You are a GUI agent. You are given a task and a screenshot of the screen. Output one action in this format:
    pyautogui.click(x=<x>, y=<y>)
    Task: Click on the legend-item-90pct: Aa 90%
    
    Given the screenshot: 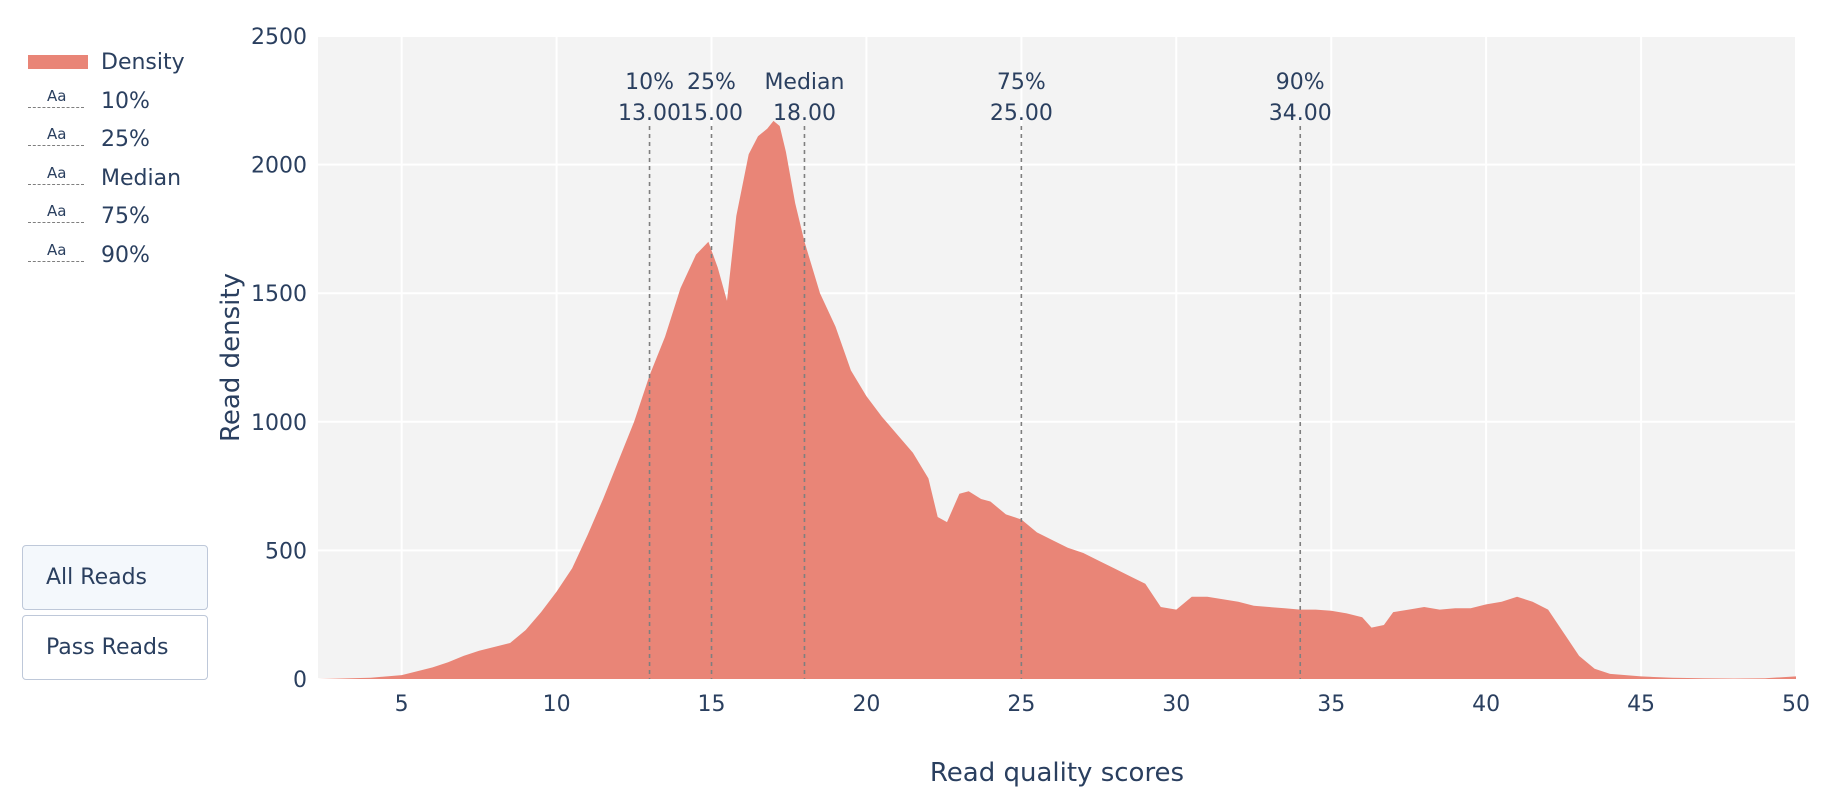 What is the action you would take?
    pyautogui.click(x=128, y=261)
    